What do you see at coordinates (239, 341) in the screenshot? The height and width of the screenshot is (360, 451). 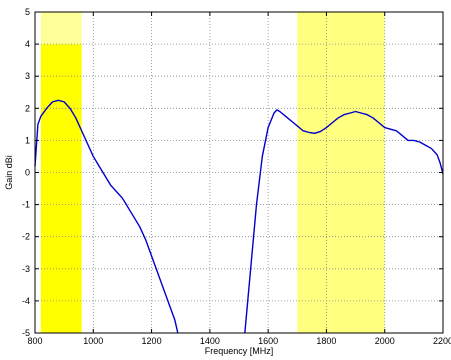 I see `x-tick-labels: 800 1000 1200 1400 1600 1800 2000 2200` at bounding box center [239, 341].